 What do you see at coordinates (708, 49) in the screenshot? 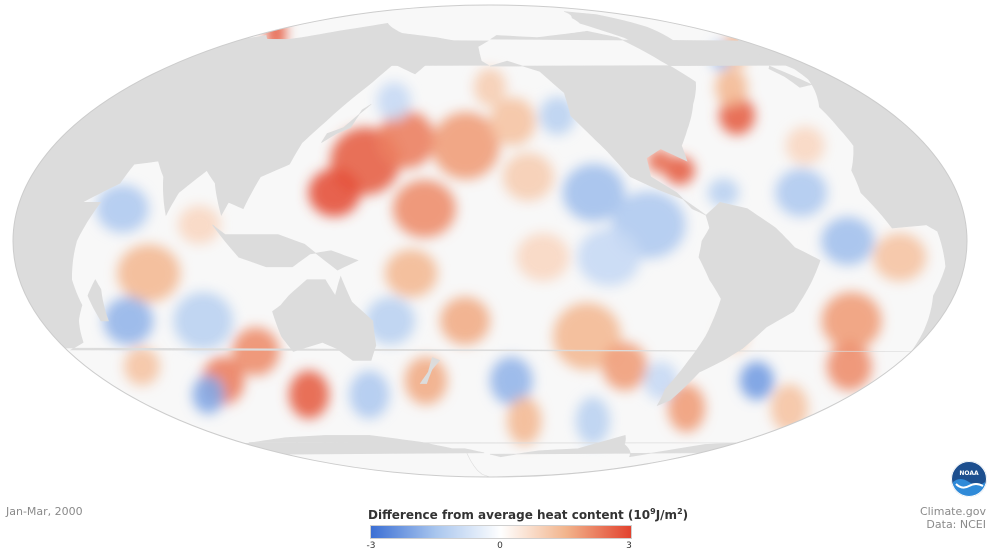
I see `land-iceland` at bounding box center [708, 49].